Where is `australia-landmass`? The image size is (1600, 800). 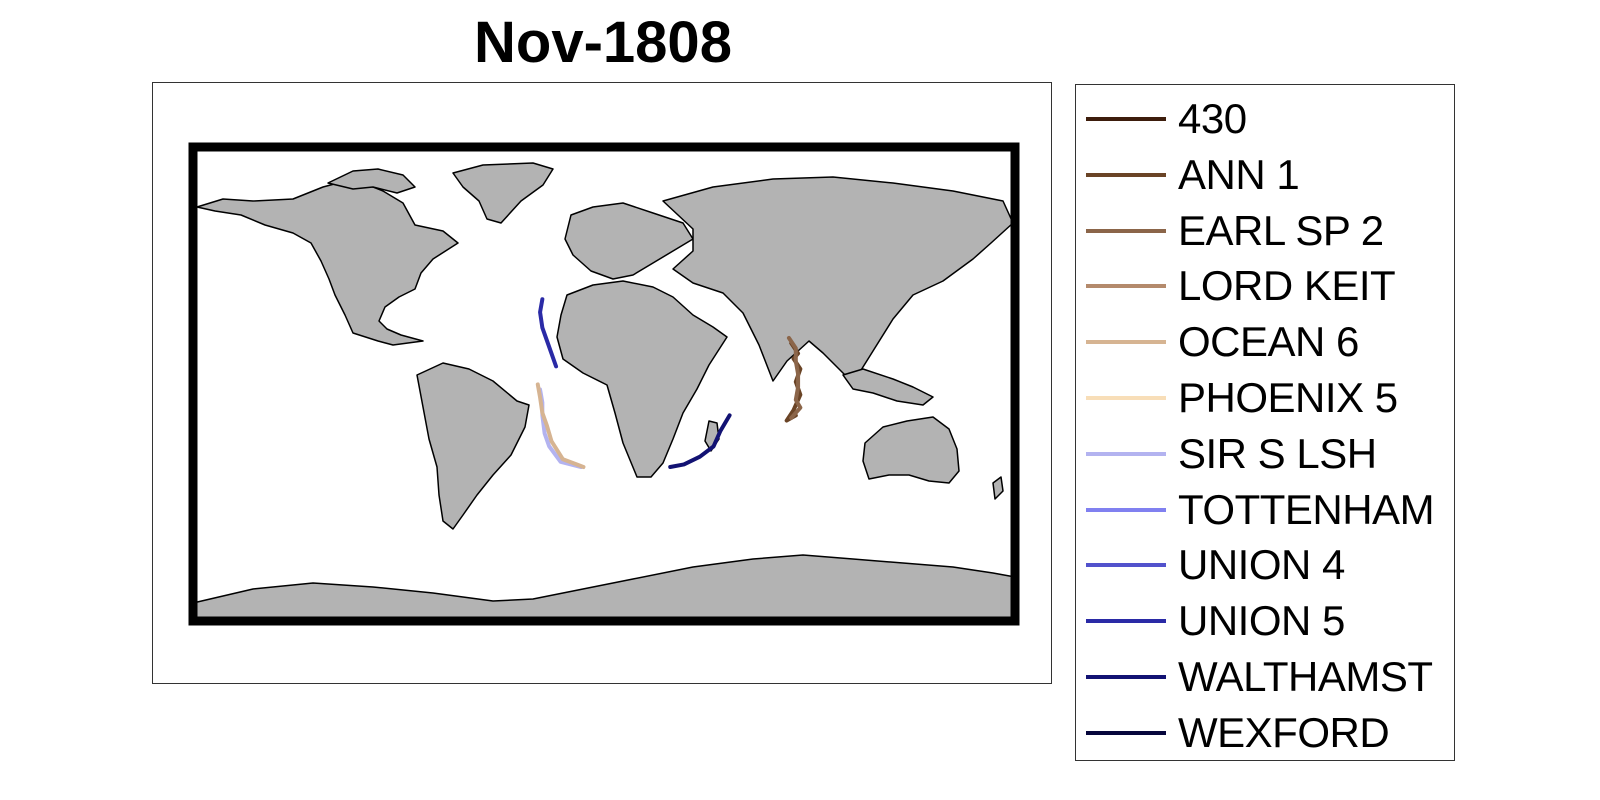 australia-landmass is located at coordinates (911, 450).